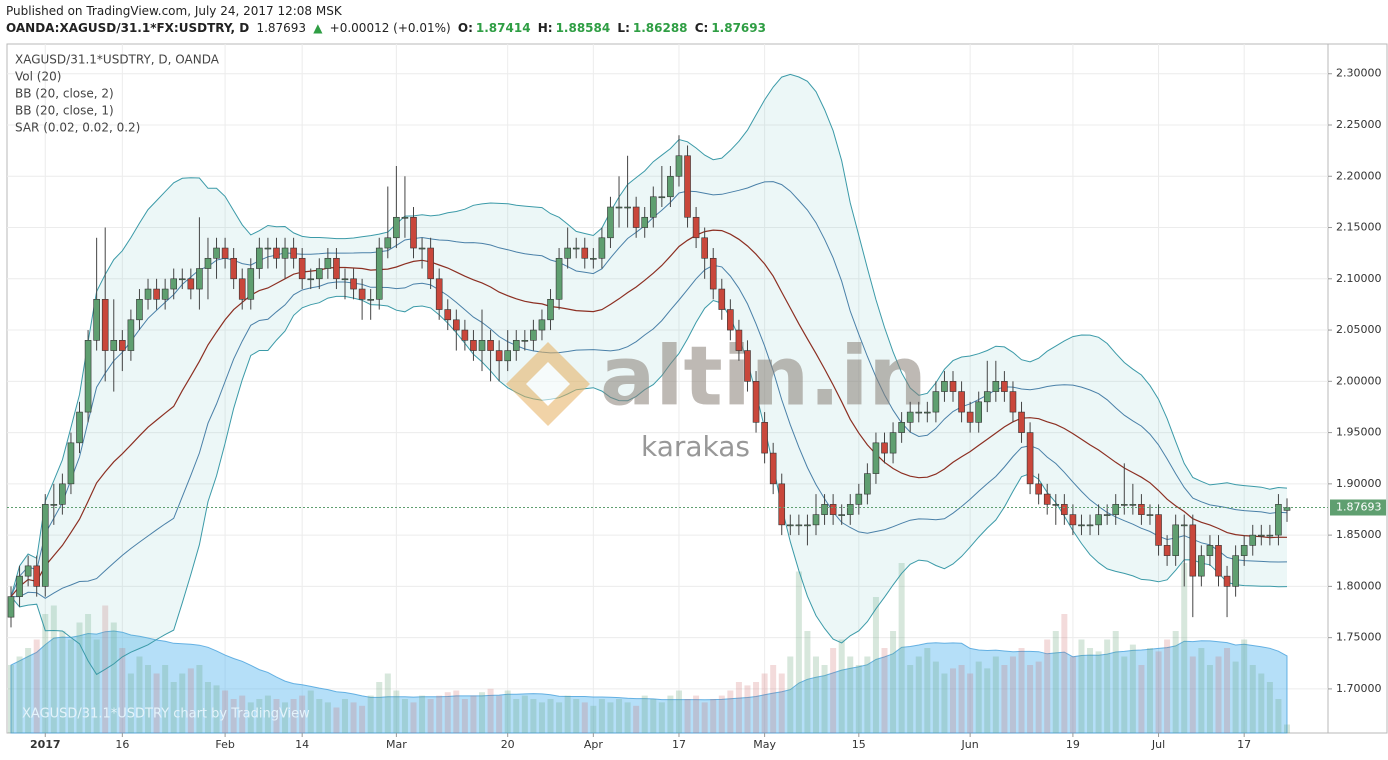  I want to click on low-value: 1.86288, so click(660, 28).